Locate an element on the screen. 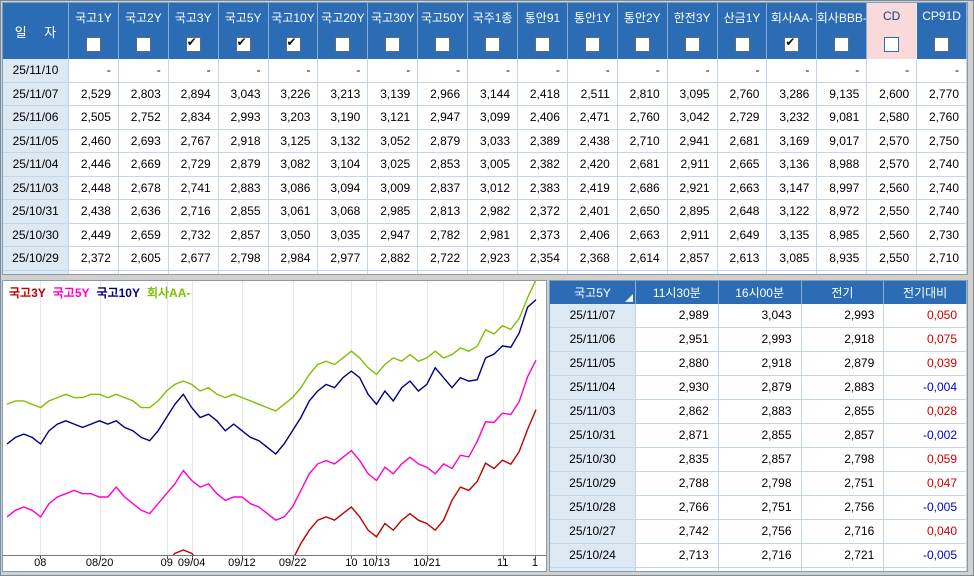 The width and height of the screenshot is (974, 576). column-checkbox-국고20Y is located at coordinates (343, 44).